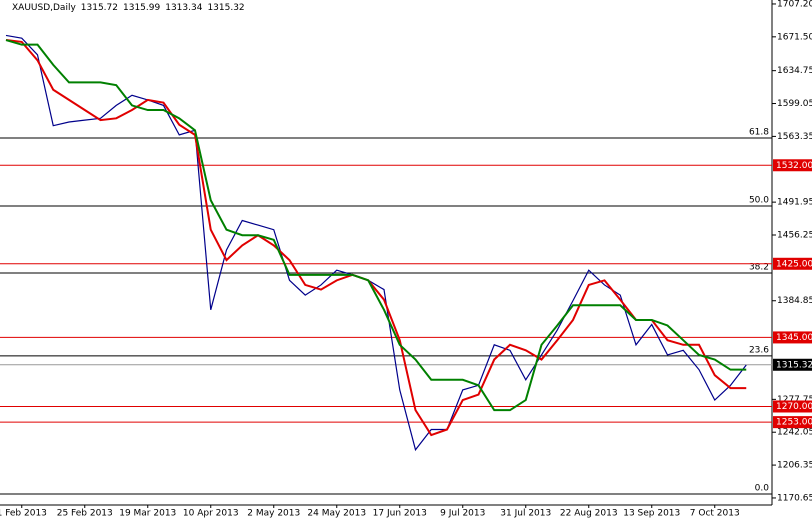 The height and width of the screenshot is (519, 812). I want to click on fib-label: 50.0, so click(759, 200).